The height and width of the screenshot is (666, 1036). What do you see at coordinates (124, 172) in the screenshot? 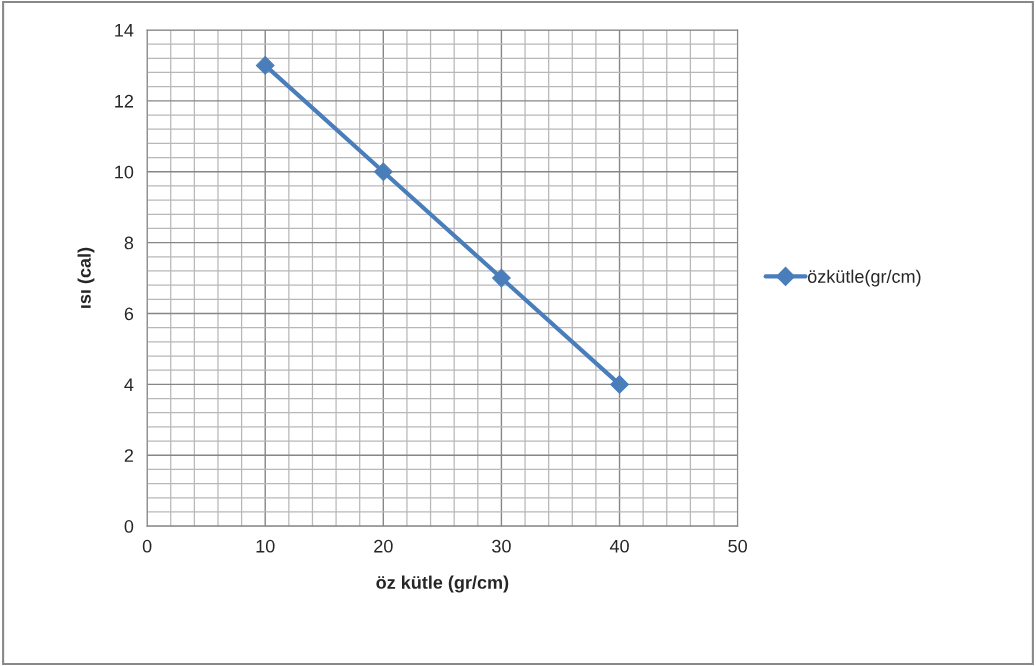
I see `y-tick-label: 10` at bounding box center [124, 172].